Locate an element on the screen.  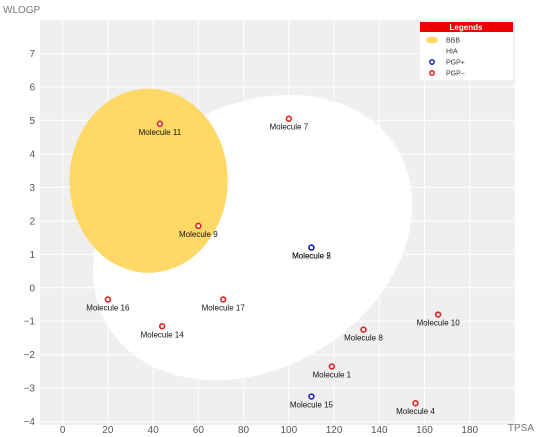
y-tick-label: 3 is located at coordinates (32, 188).